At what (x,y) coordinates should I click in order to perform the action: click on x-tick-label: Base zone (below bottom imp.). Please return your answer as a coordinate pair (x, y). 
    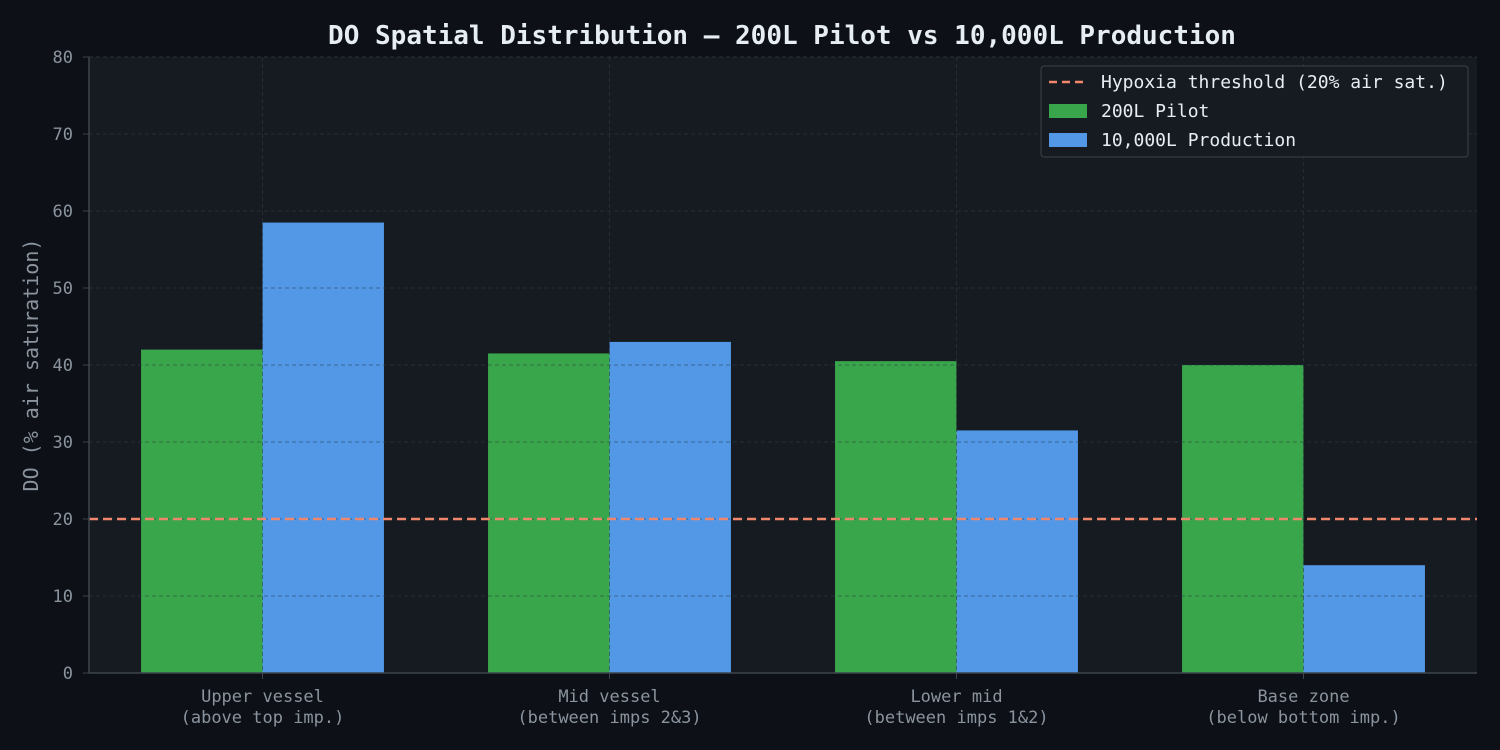
    Looking at the image, I should click on (1303, 707).